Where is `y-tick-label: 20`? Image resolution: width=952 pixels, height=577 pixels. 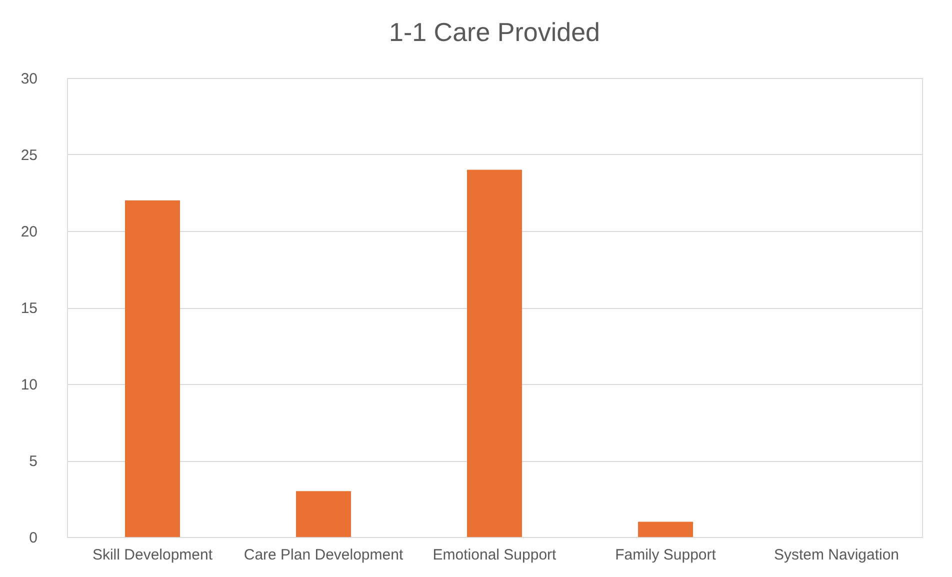
y-tick-label: 20 is located at coordinates (29, 232).